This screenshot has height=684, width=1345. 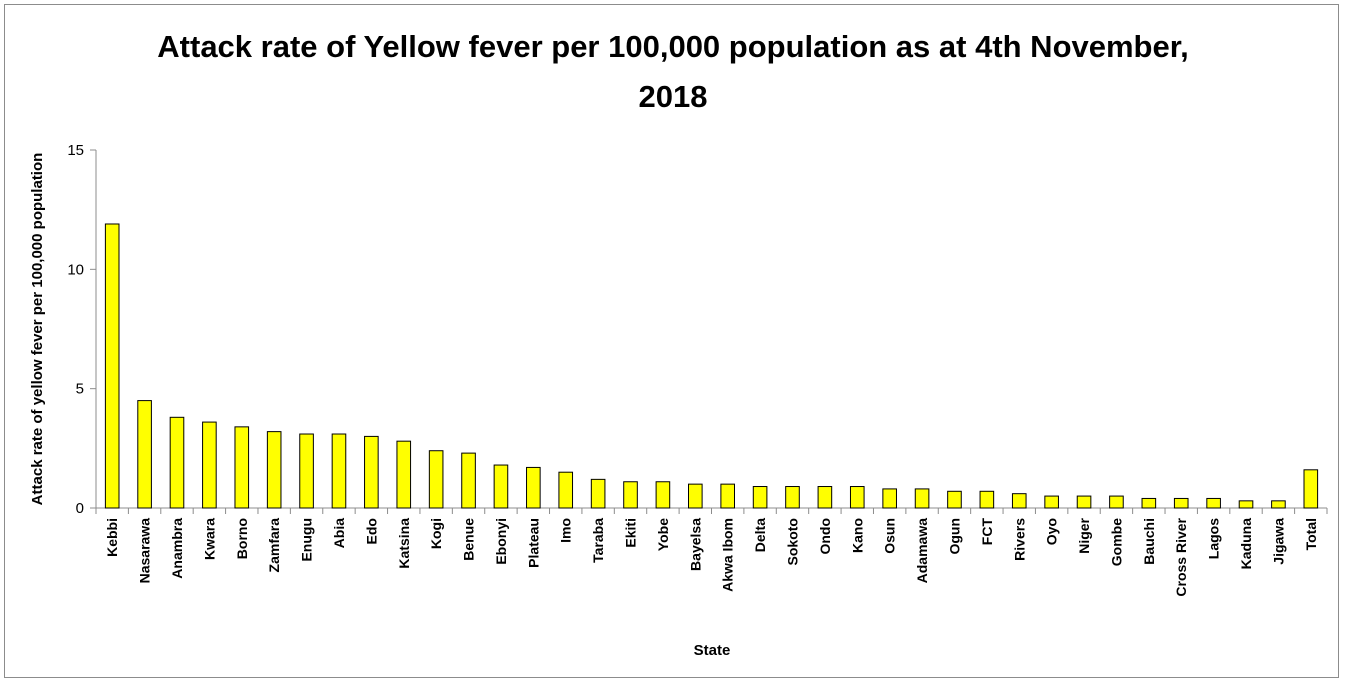 What do you see at coordinates (209, 465) in the screenshot?
I see `bar-kwara` at bounding box center [209, 465].